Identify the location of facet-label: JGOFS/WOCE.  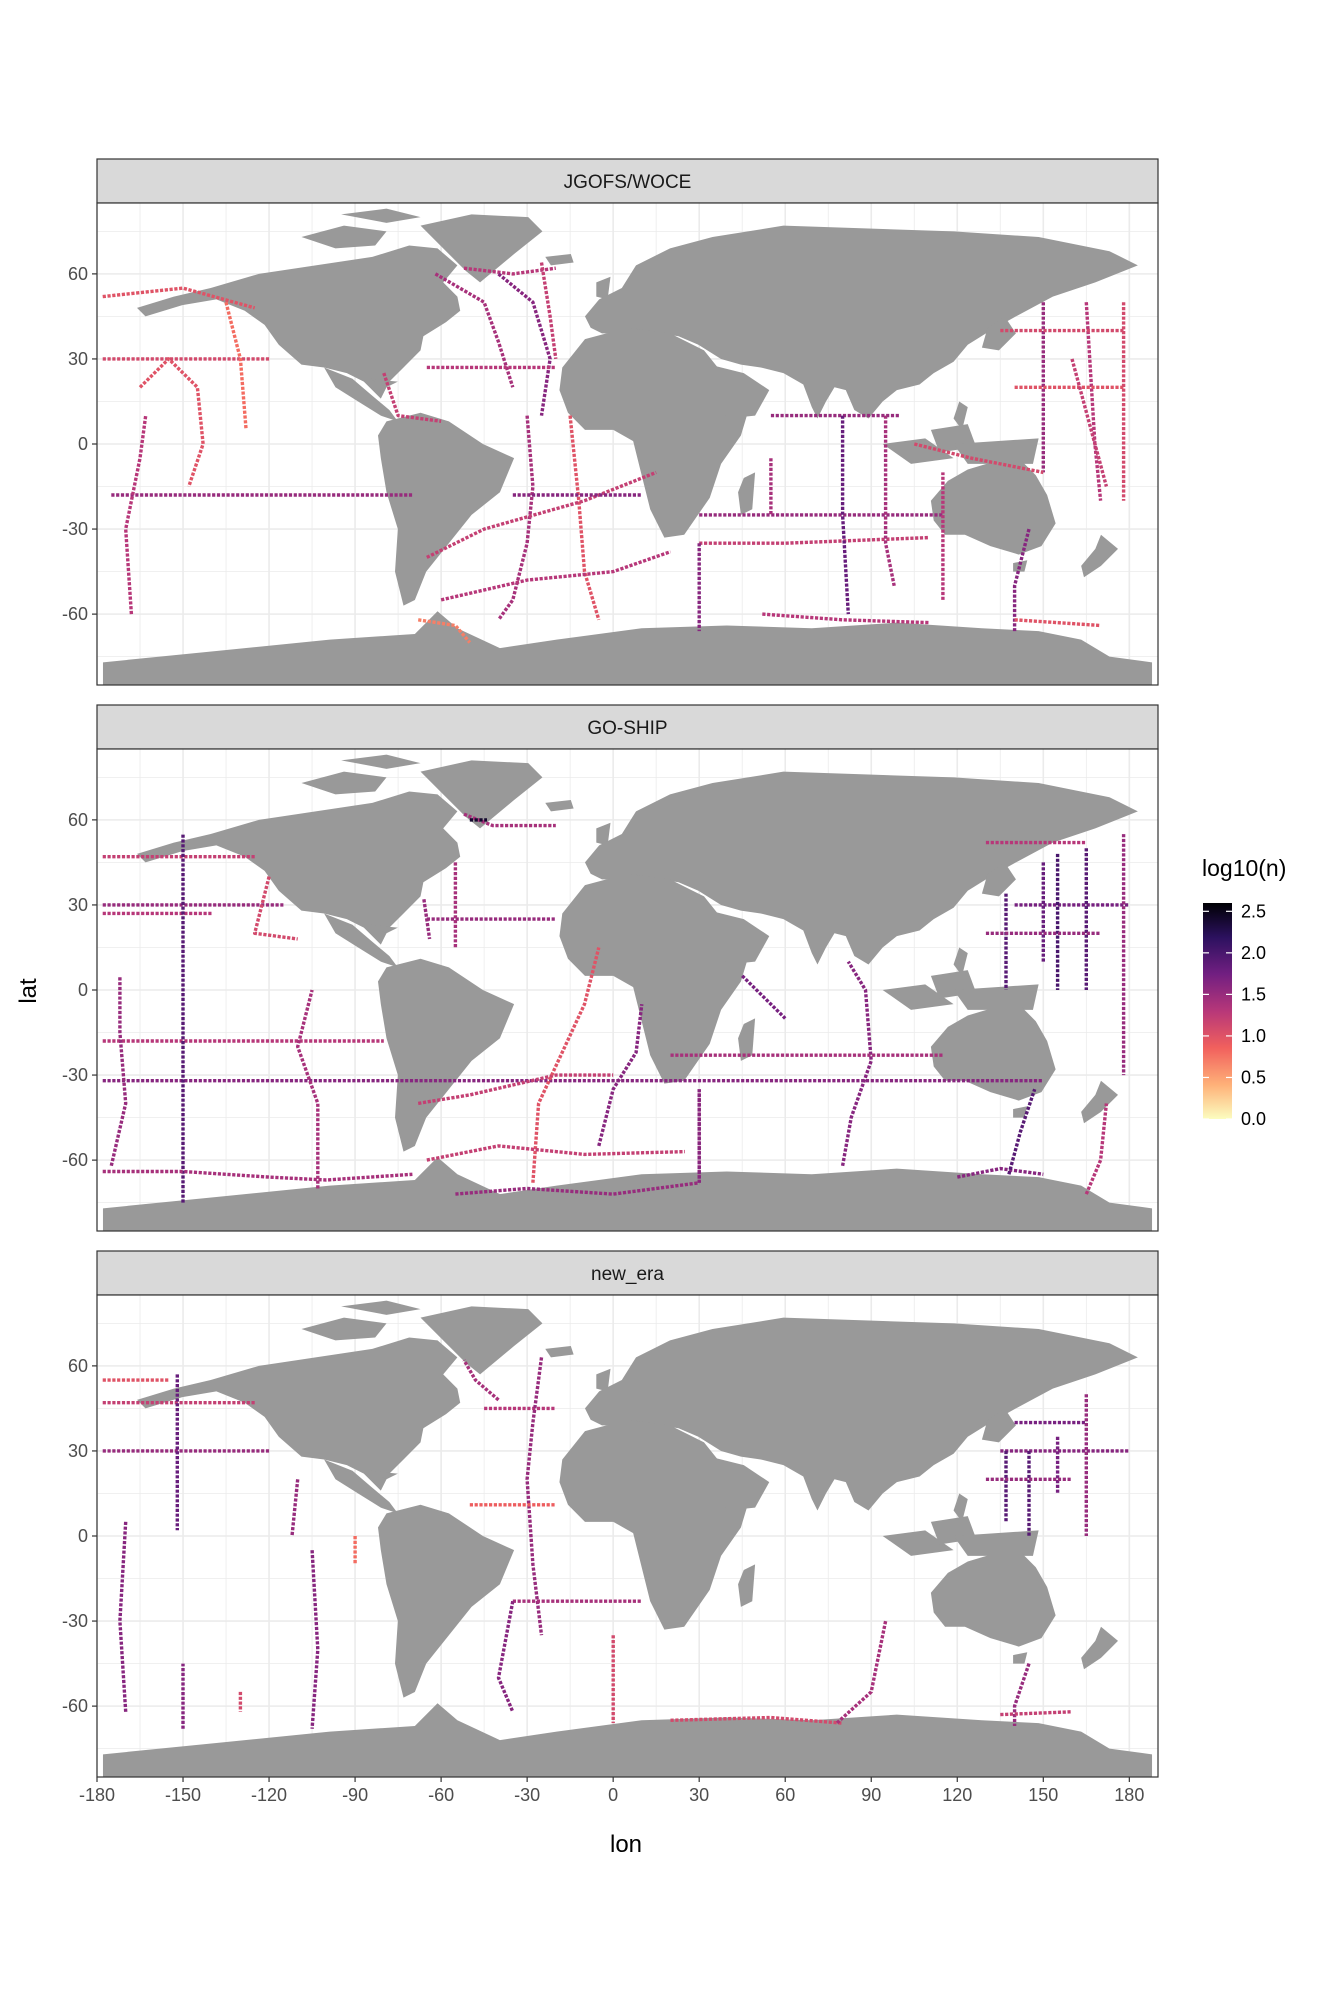
(628, 182).